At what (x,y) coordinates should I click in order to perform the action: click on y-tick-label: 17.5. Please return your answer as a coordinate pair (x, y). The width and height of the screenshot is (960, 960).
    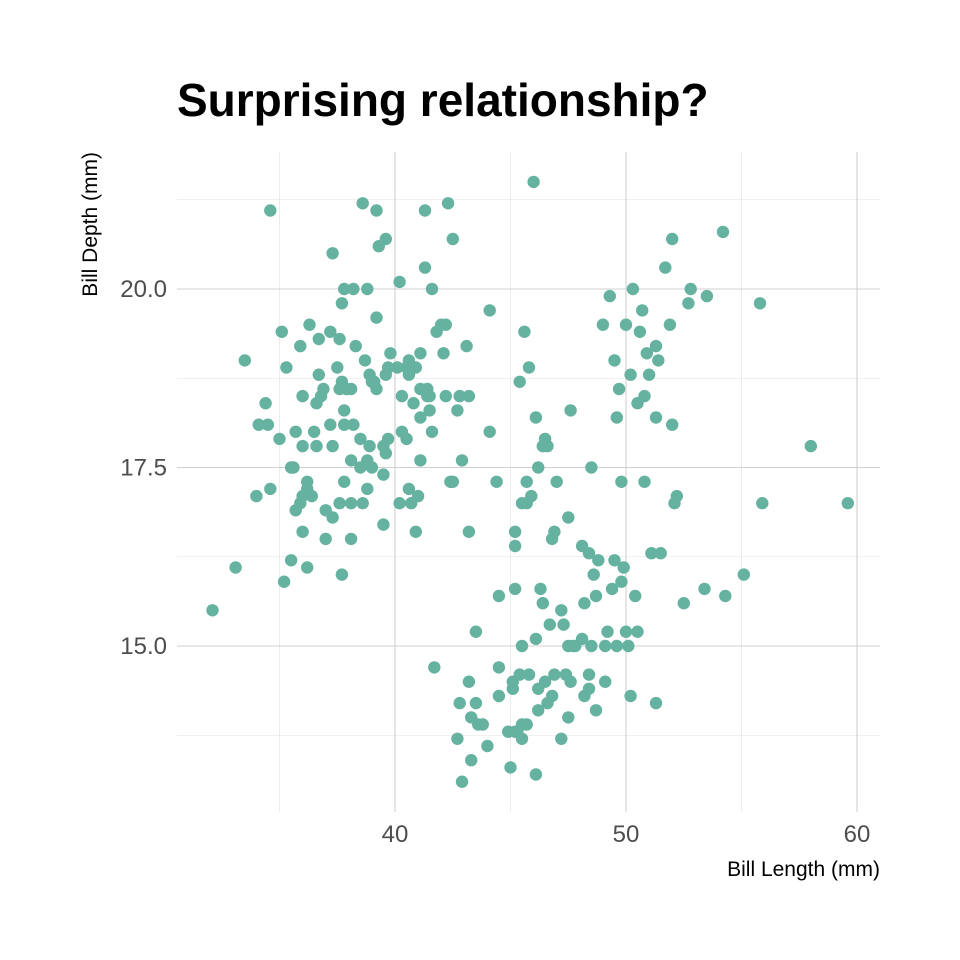
    Looking at the image, I should click on (143, 468).